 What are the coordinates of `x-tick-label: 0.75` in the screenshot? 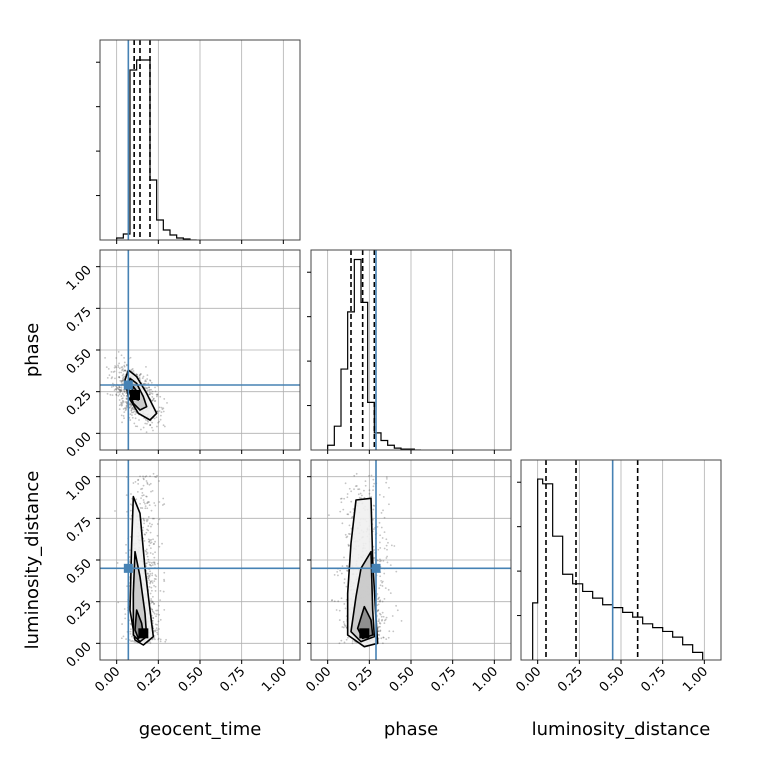 It's located at (232, 679).